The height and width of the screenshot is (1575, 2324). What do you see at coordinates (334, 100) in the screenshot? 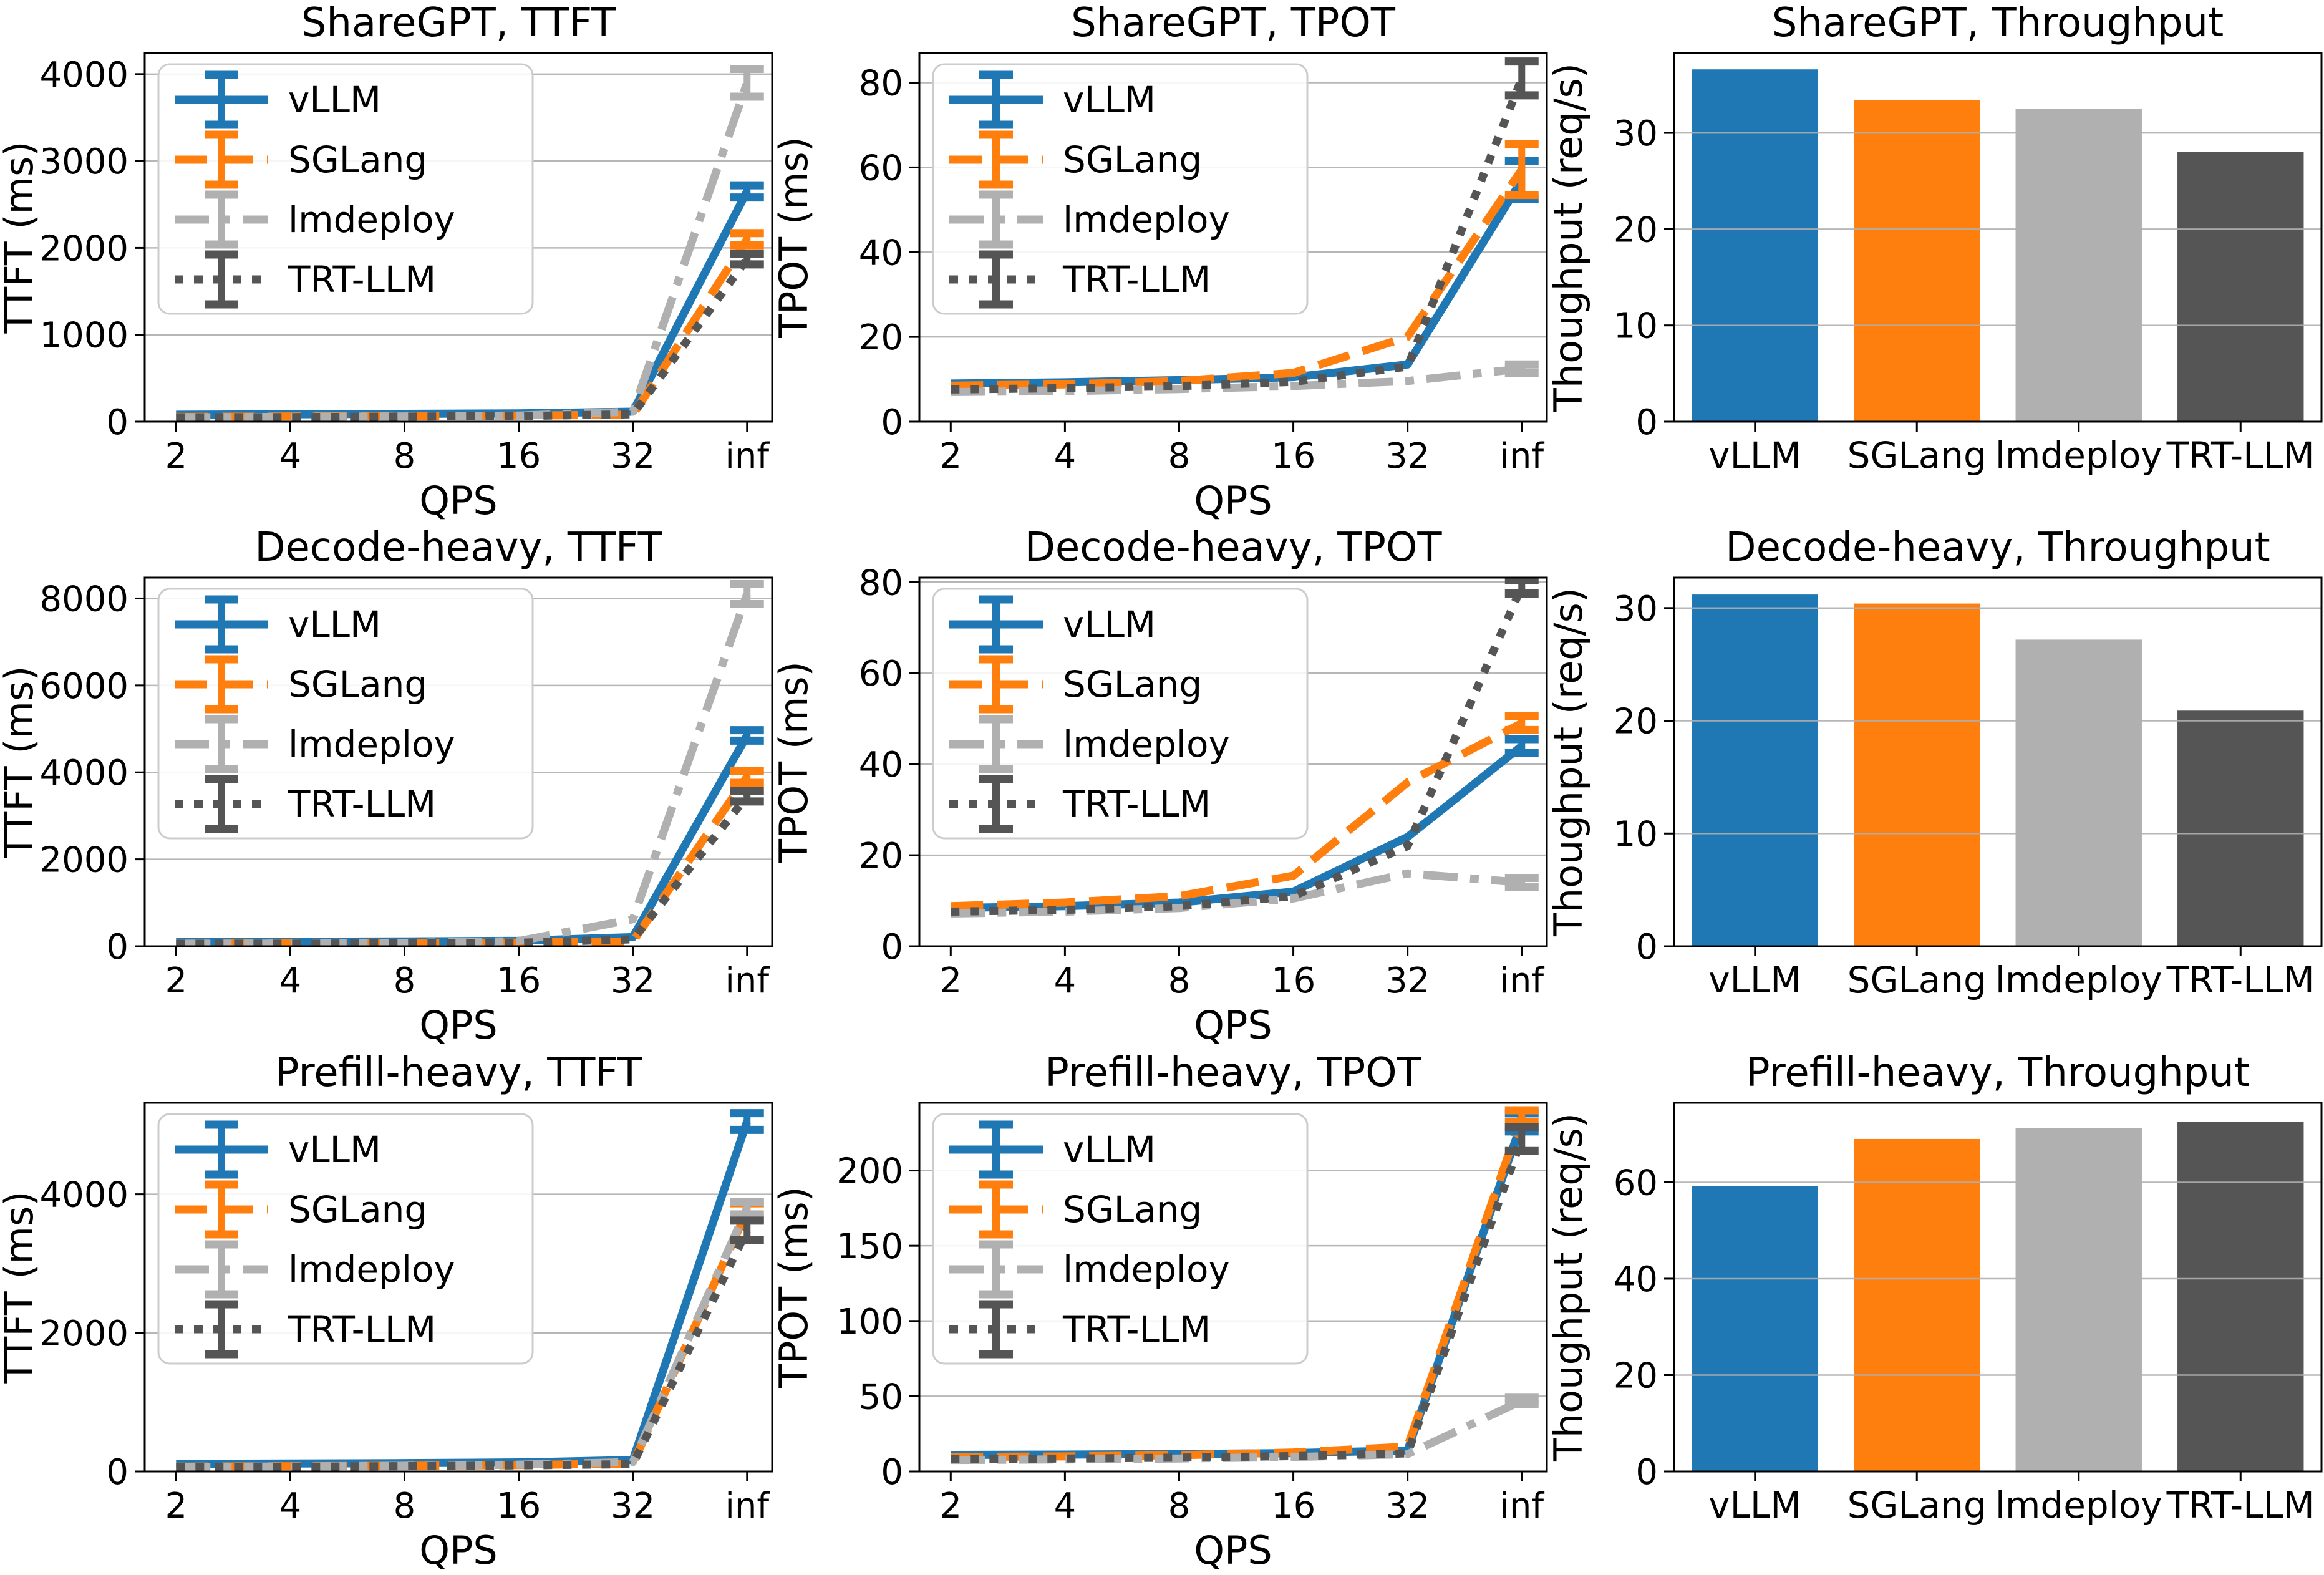
I see `legend-label: vLLM` at bounding box center [334, 100].